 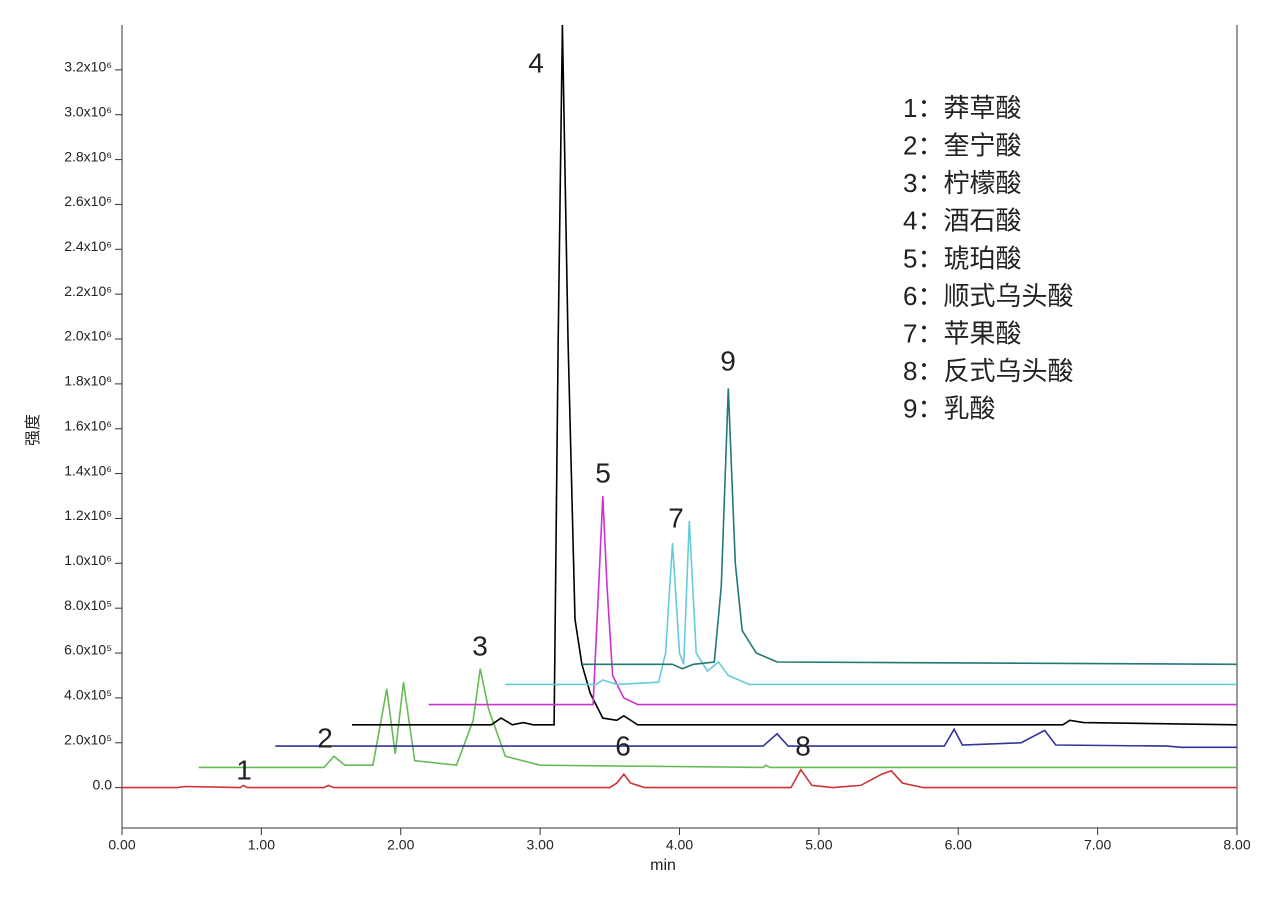 I want to click on peak-label: 6, so click(x=623, y=745).